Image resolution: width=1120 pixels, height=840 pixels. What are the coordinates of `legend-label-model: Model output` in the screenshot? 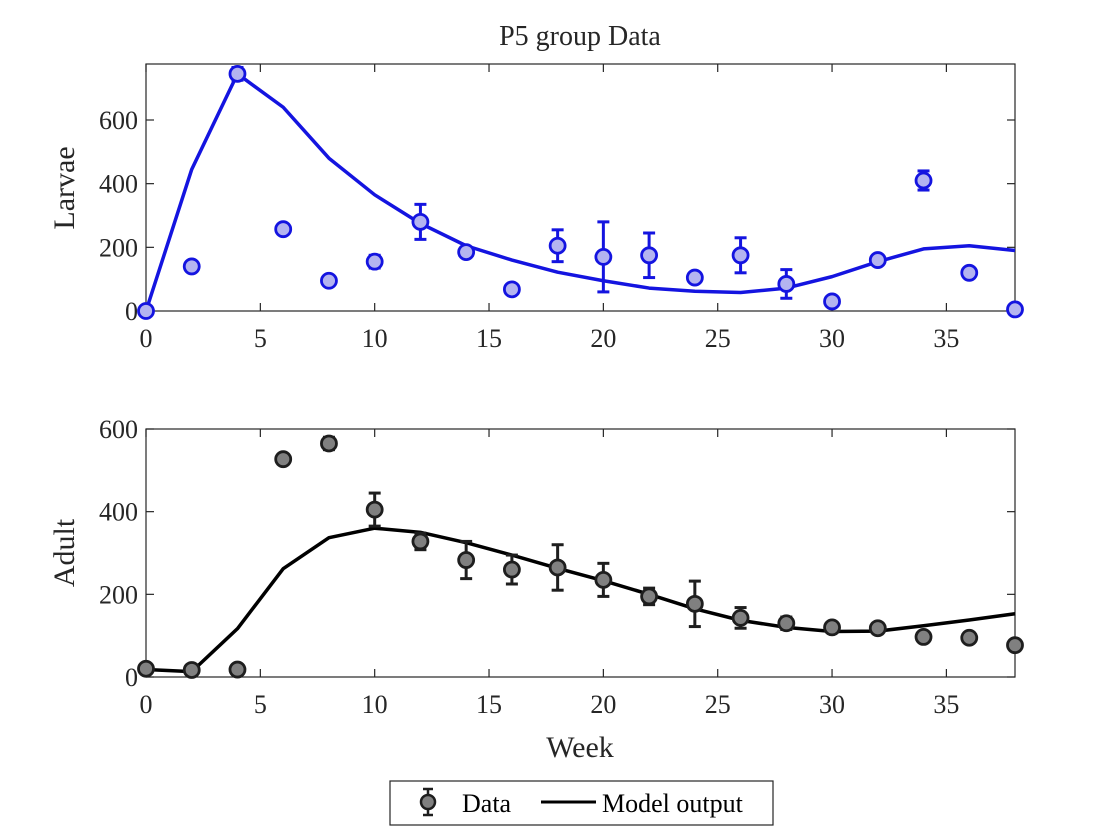 It's located at (673, 803).